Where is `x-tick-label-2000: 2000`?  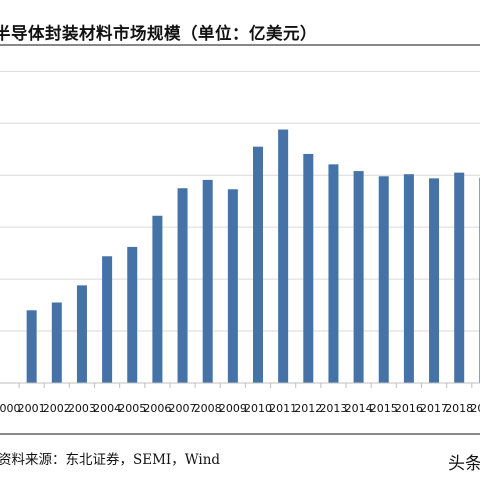 x-tick-label-2000: 2000 is located at coordinates (10, 408).